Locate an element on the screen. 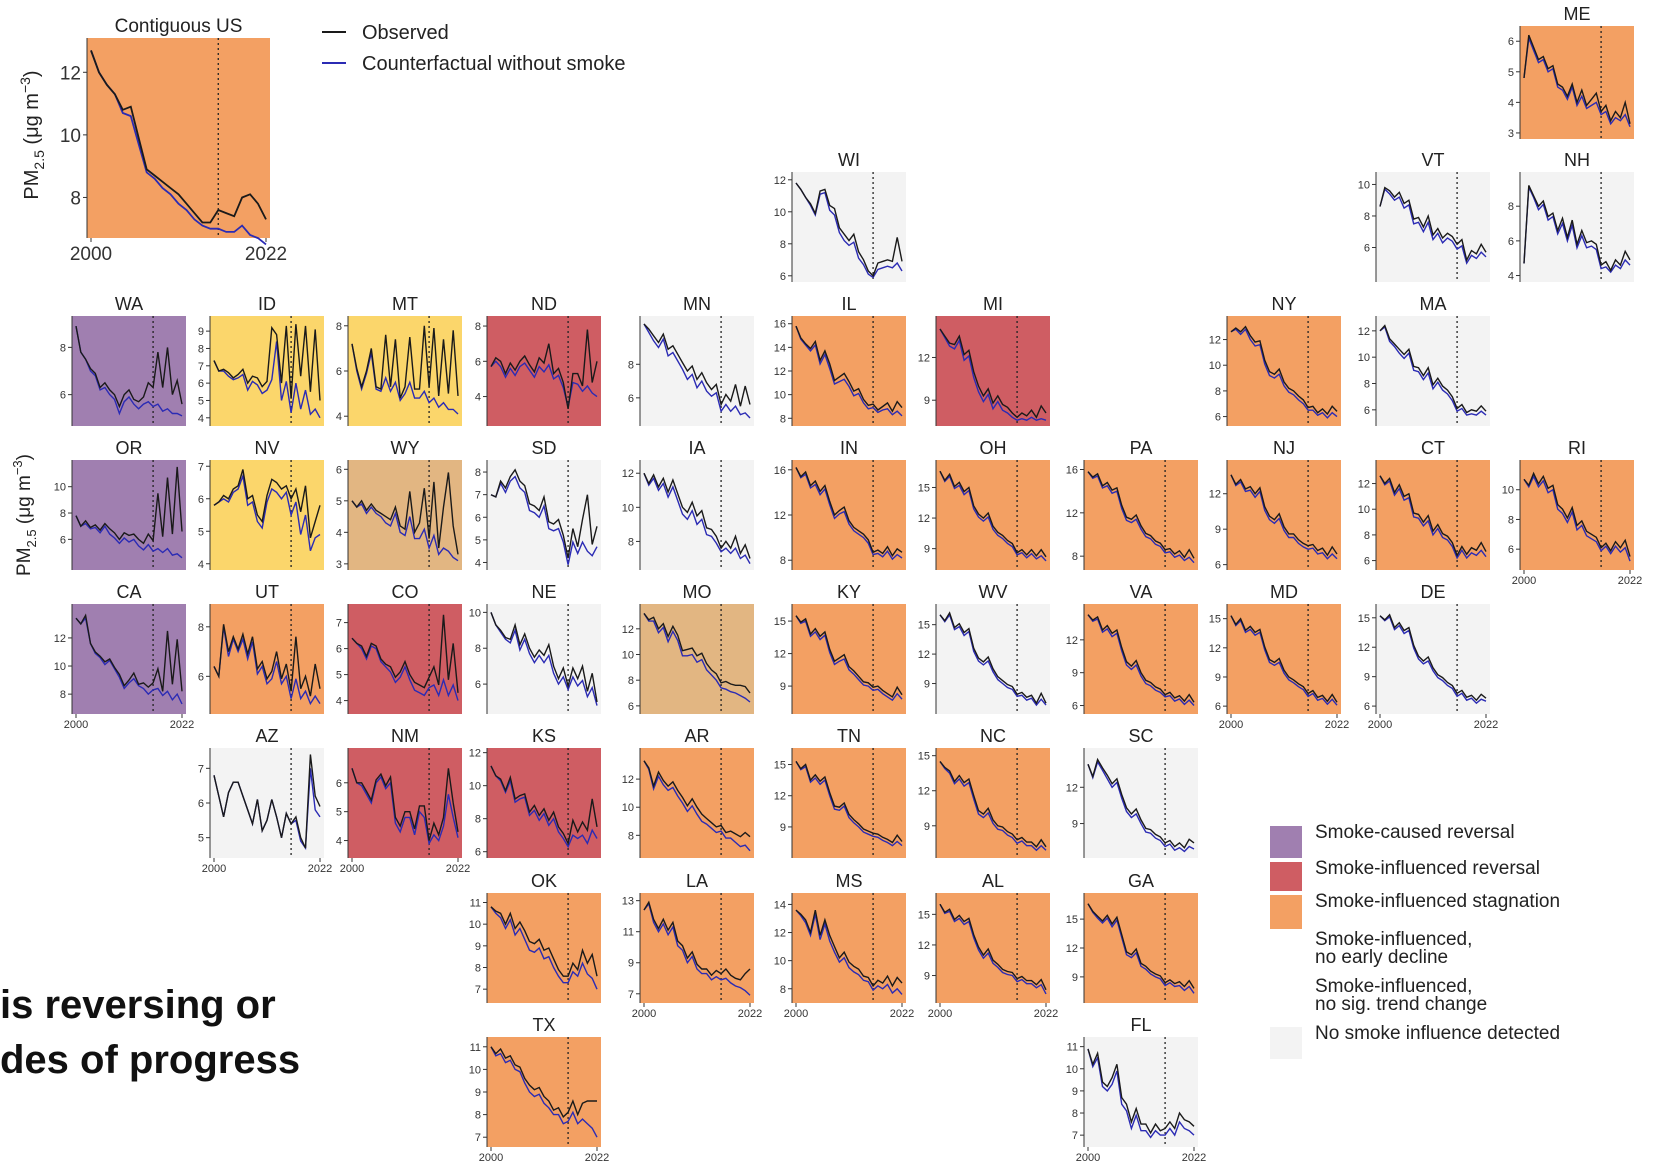 This screenshot has width=1657, height=1175. panel-title: AR is located at coordinates (696, 736).